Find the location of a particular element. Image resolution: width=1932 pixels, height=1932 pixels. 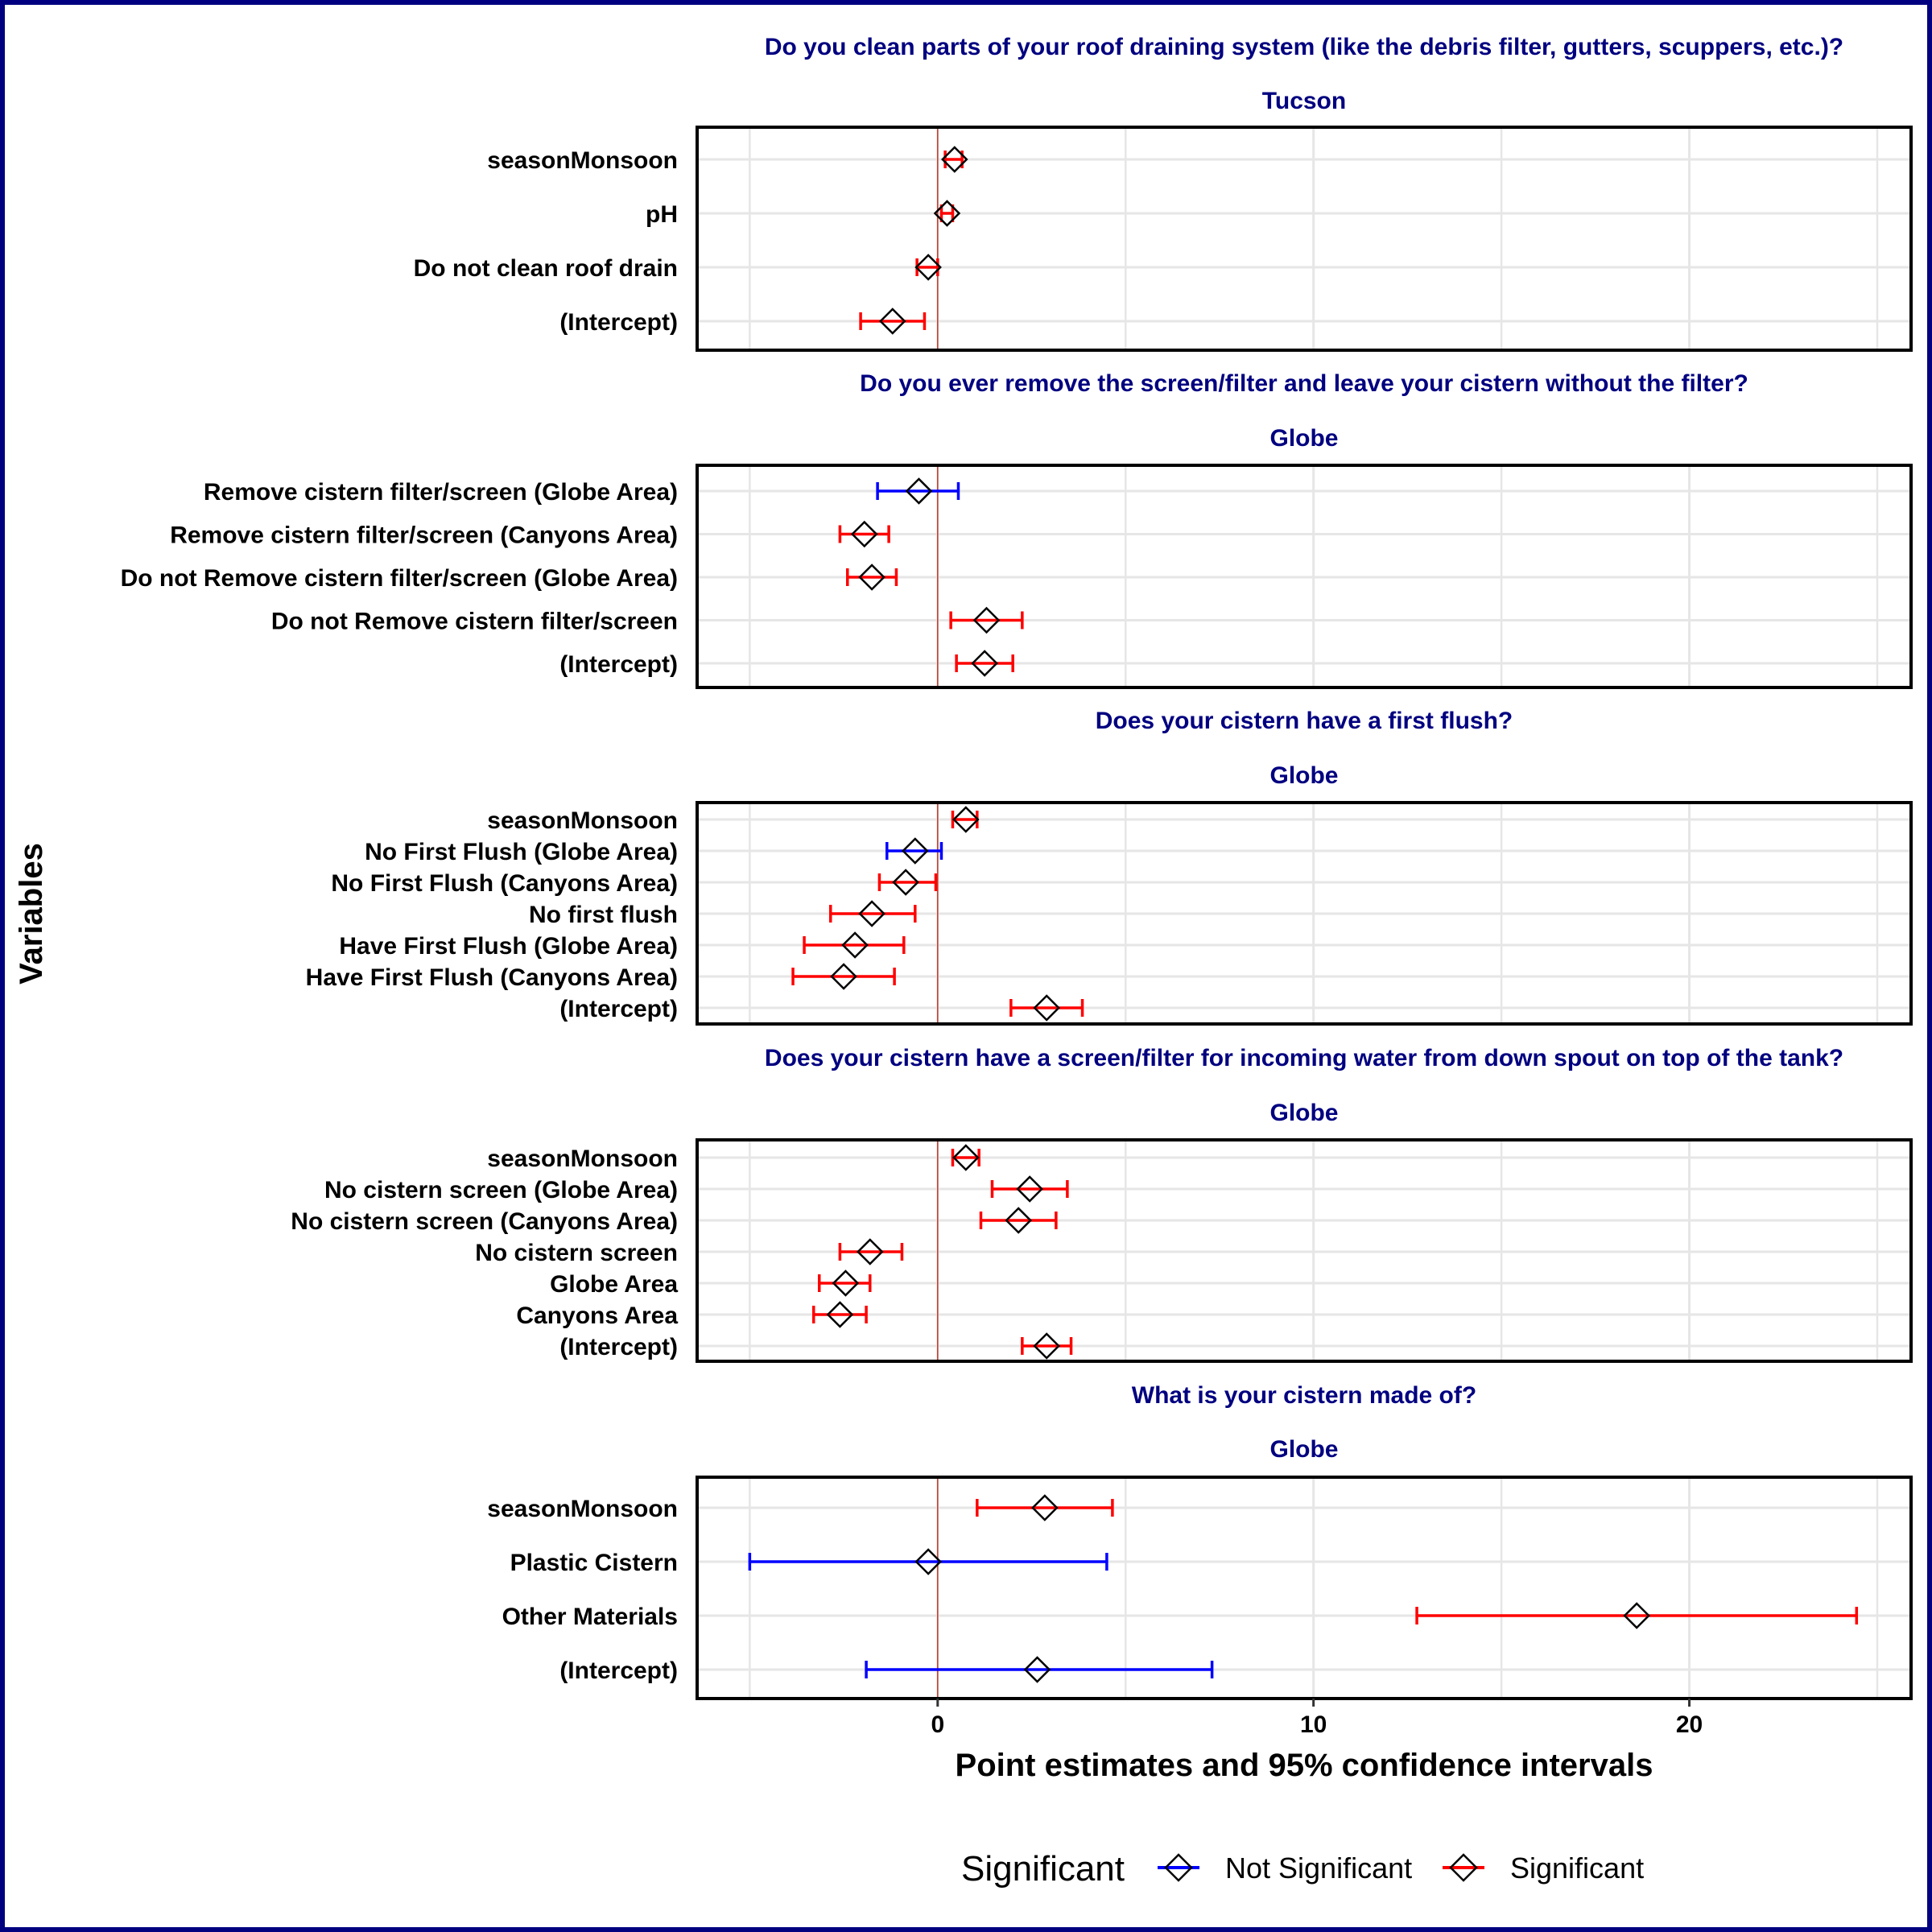

legend-entry-label: Not Significant is located at coordinates (1318, 1868).